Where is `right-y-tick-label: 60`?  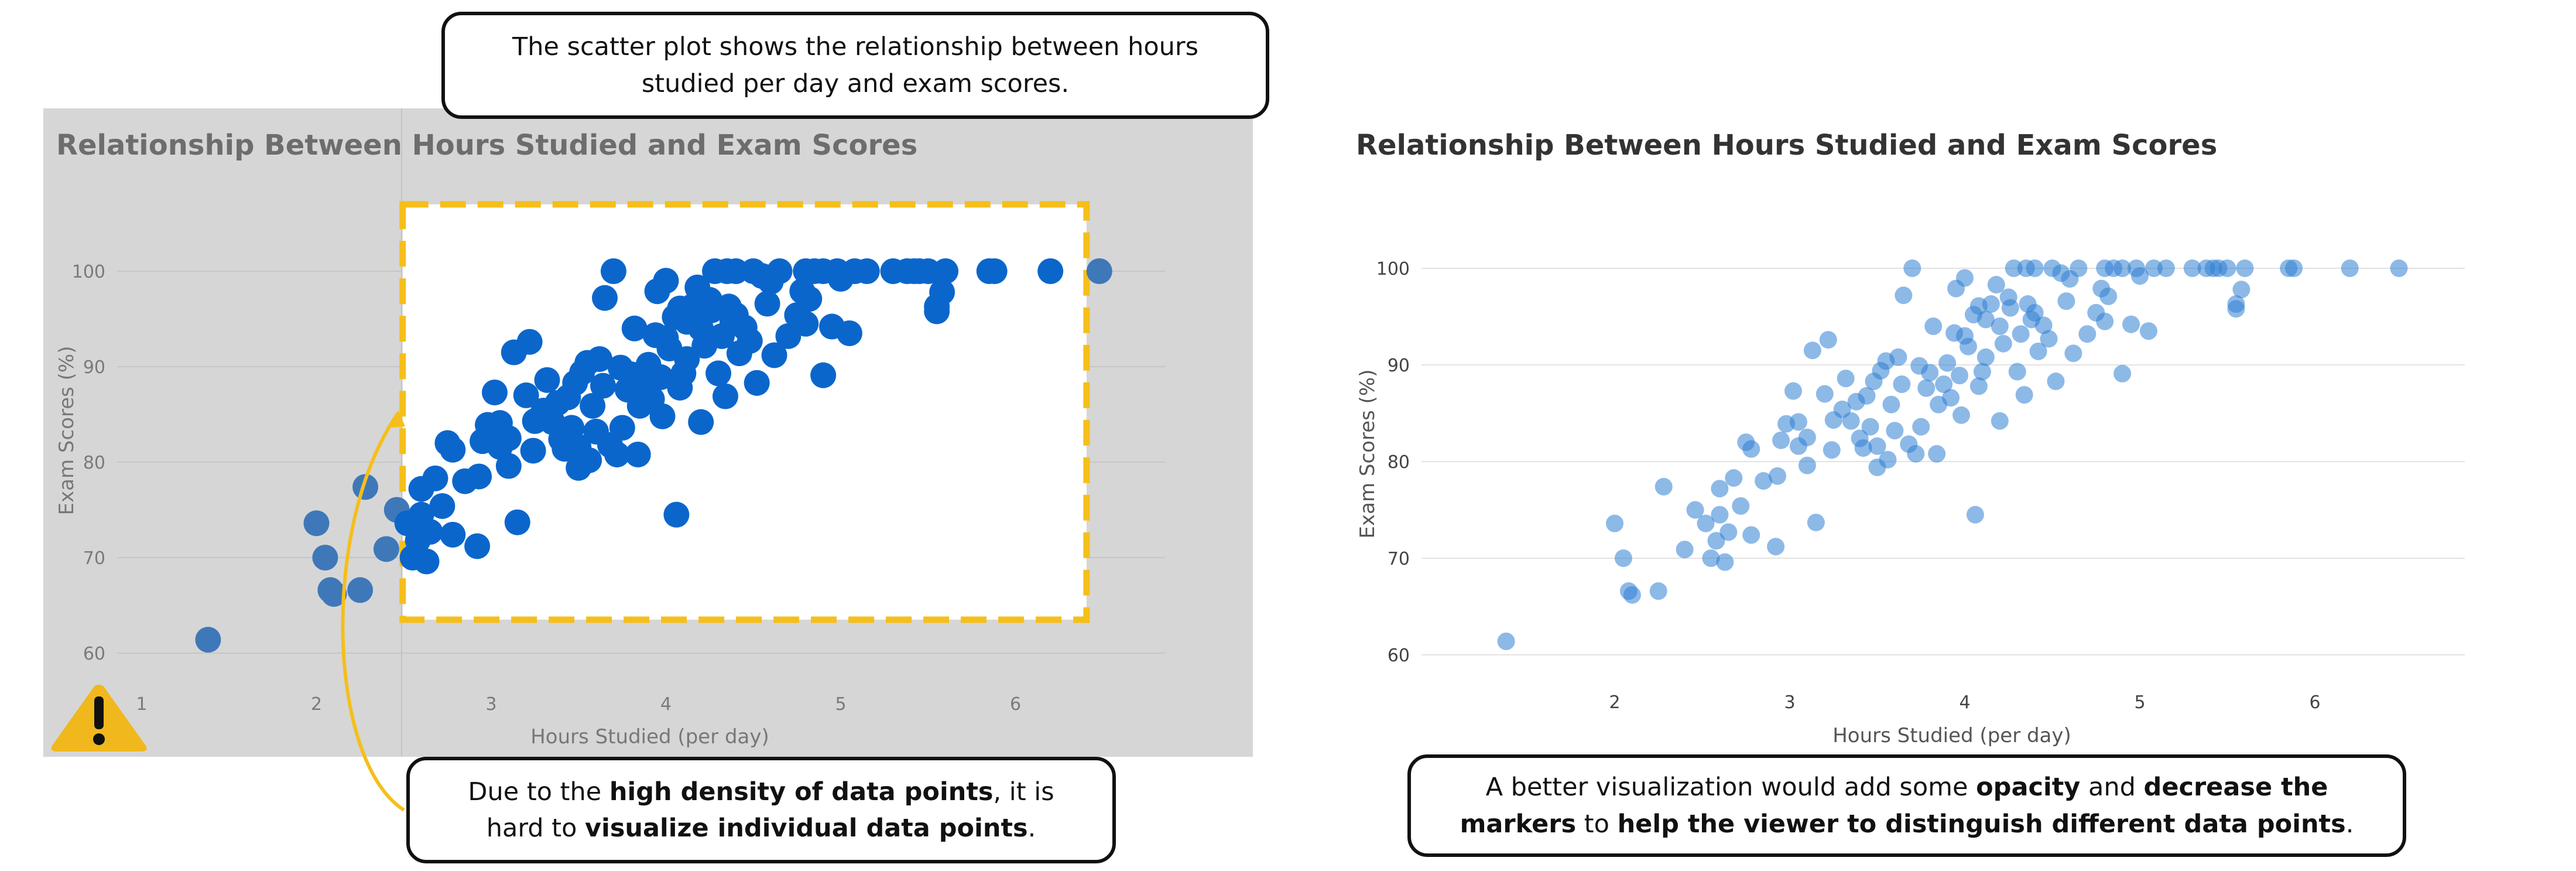
right-y-tick-label: 60 is located at coordinates (1399, 656).